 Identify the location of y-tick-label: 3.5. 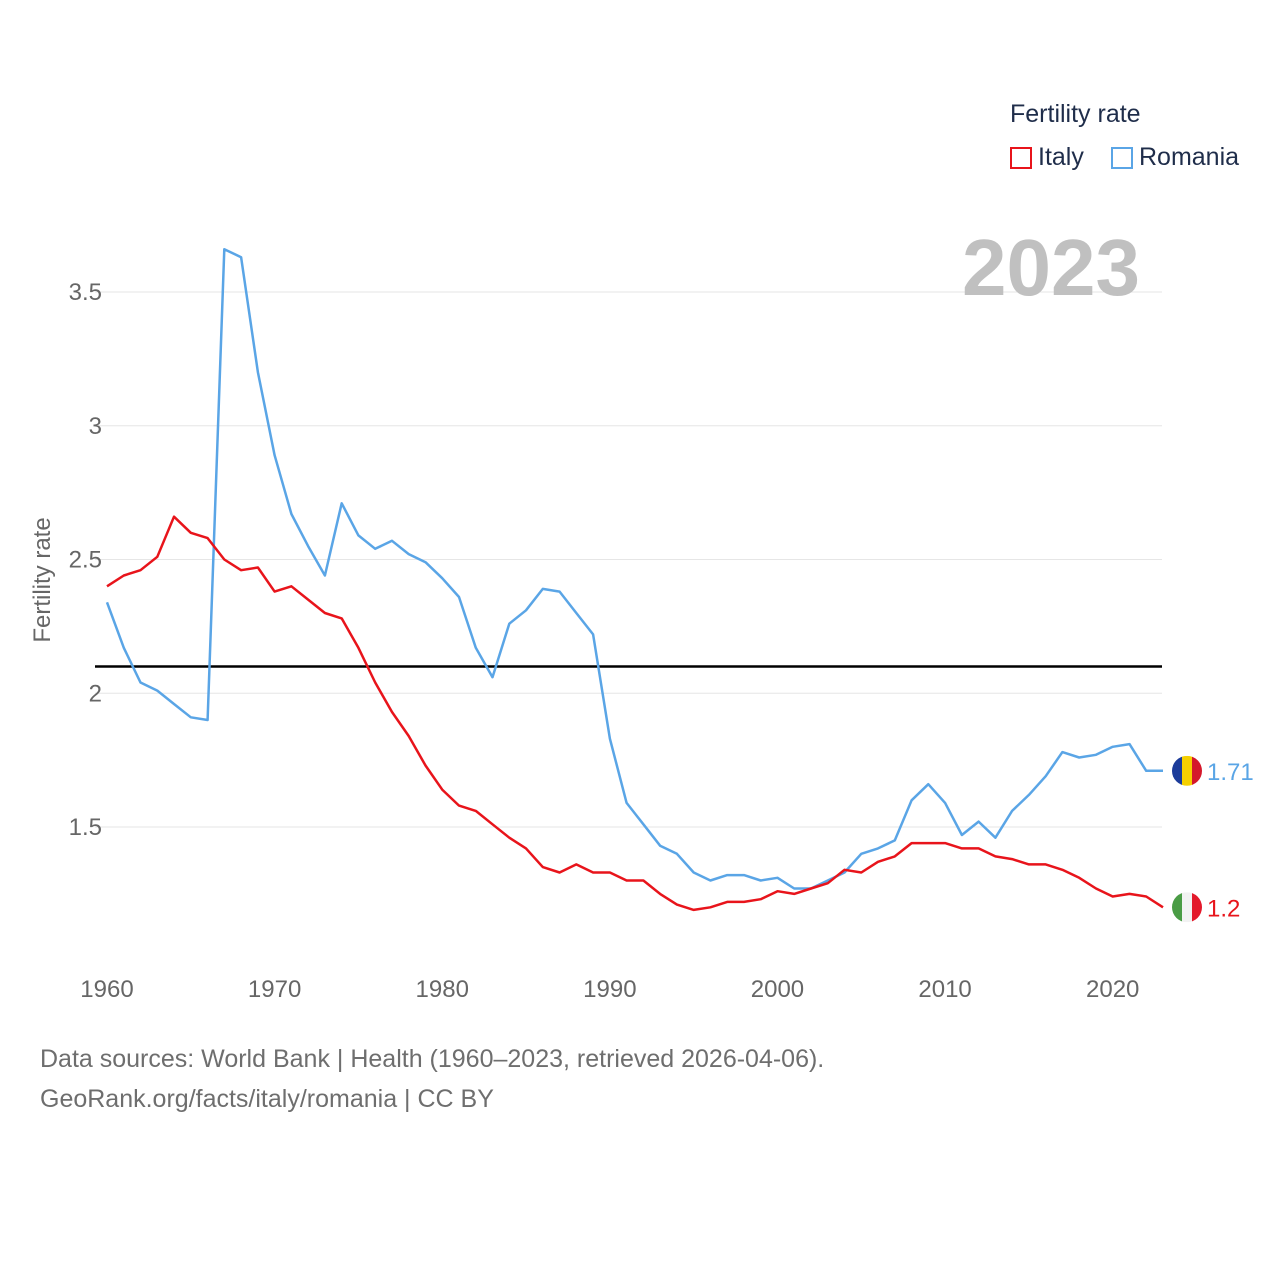
(85, 292).